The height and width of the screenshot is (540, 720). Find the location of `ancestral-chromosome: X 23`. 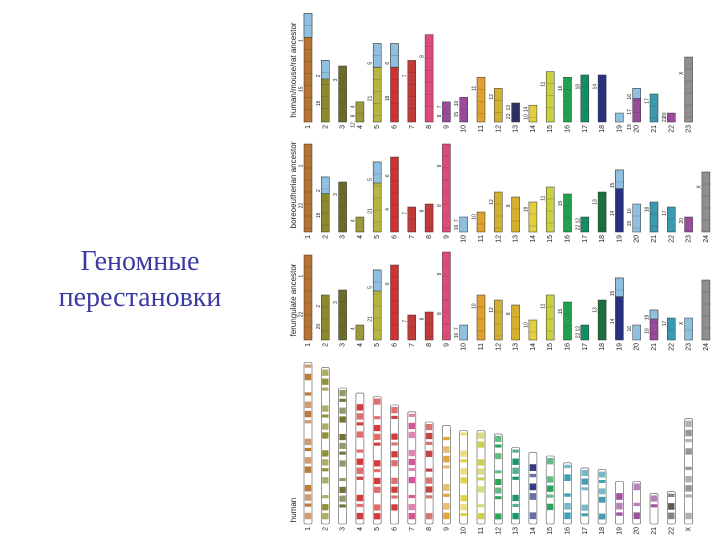

ancestral-chromosome: X 23 is located at coordinates (686, 334).